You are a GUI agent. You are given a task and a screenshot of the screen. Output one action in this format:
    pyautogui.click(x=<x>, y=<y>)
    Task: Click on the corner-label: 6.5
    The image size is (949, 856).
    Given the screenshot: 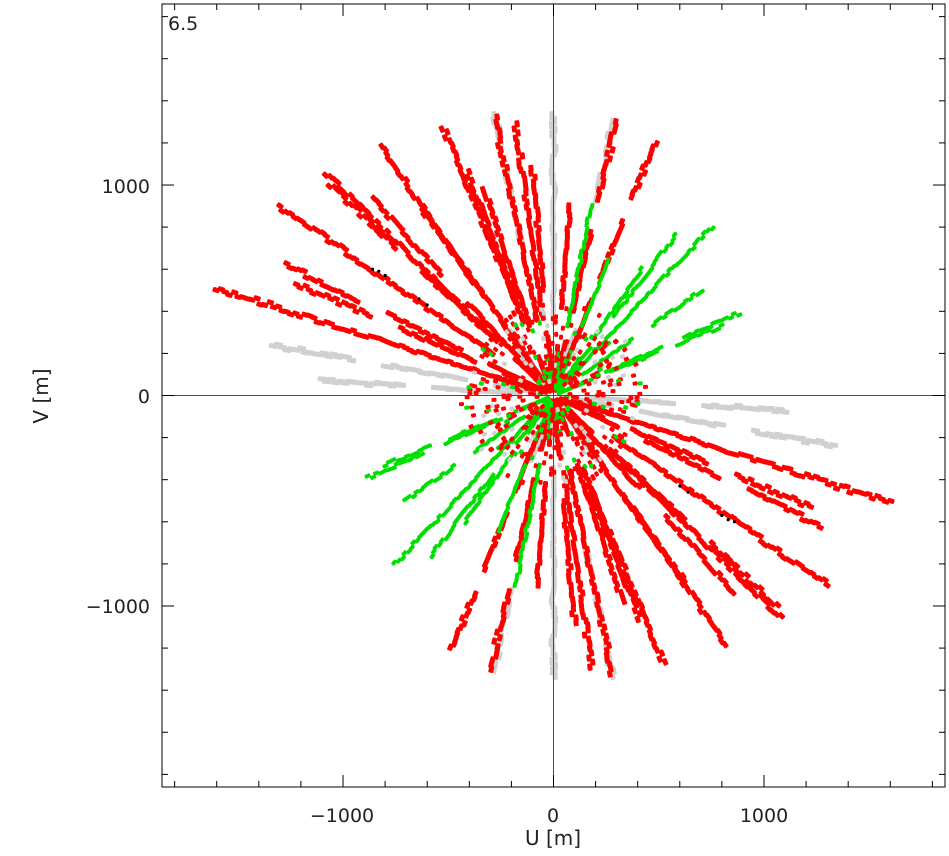 What is the action you would take?
    pyautogui.click(x=183, y=24)
    